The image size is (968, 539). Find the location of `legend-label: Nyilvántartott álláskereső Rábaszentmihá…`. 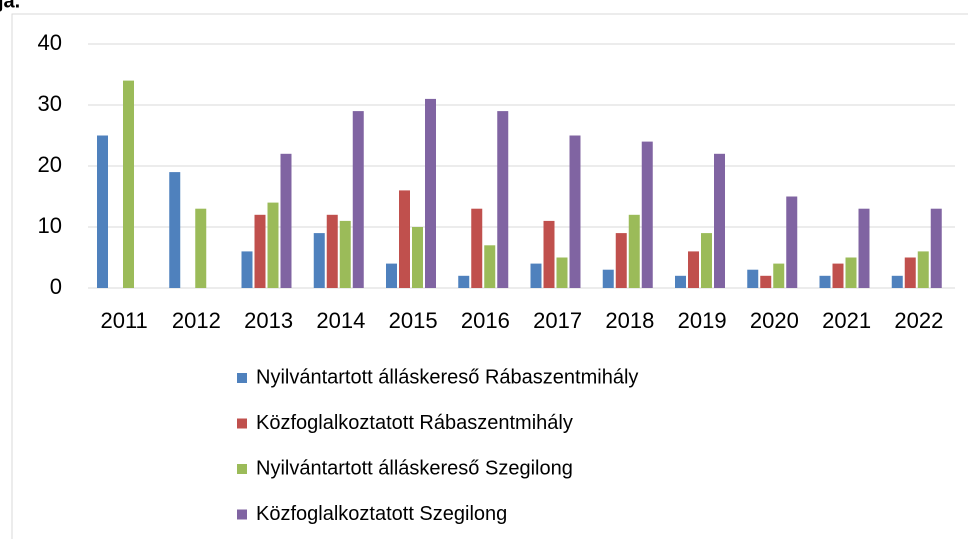

legend-label: Nyilvántartott álláskereső Rábaszentmihá… is located at coordinates (447, 377).